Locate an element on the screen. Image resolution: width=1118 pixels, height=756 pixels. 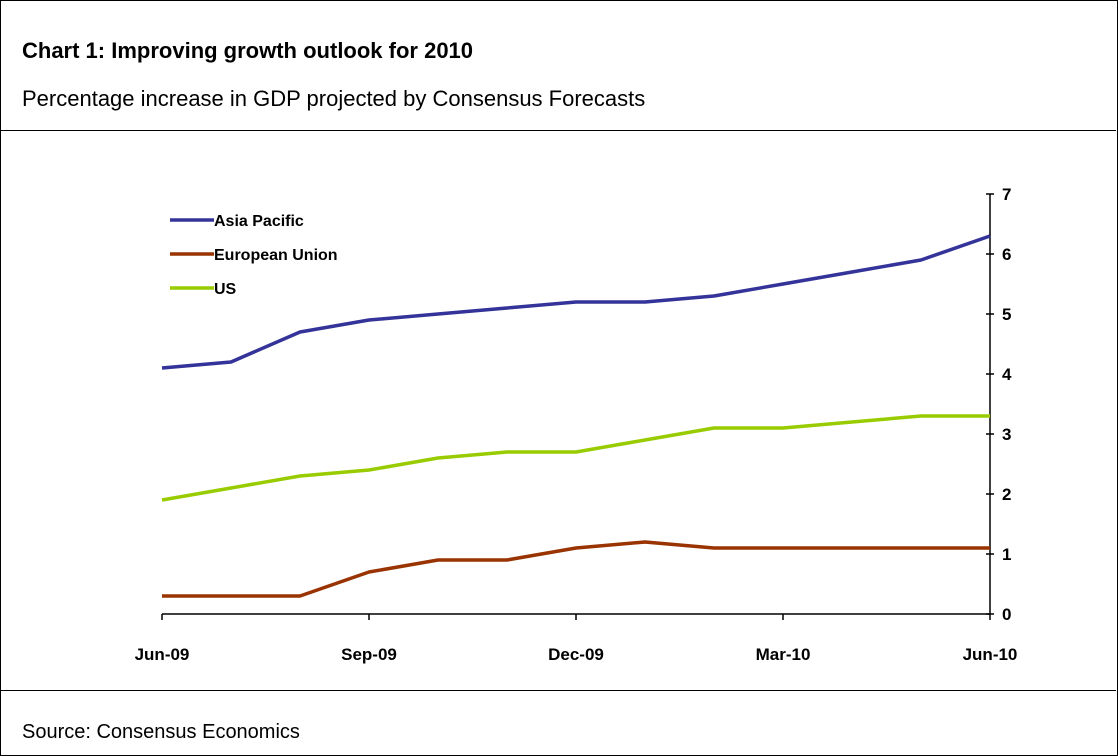
x-tick-label: Mar-10 is located at coordinates (783, 654).